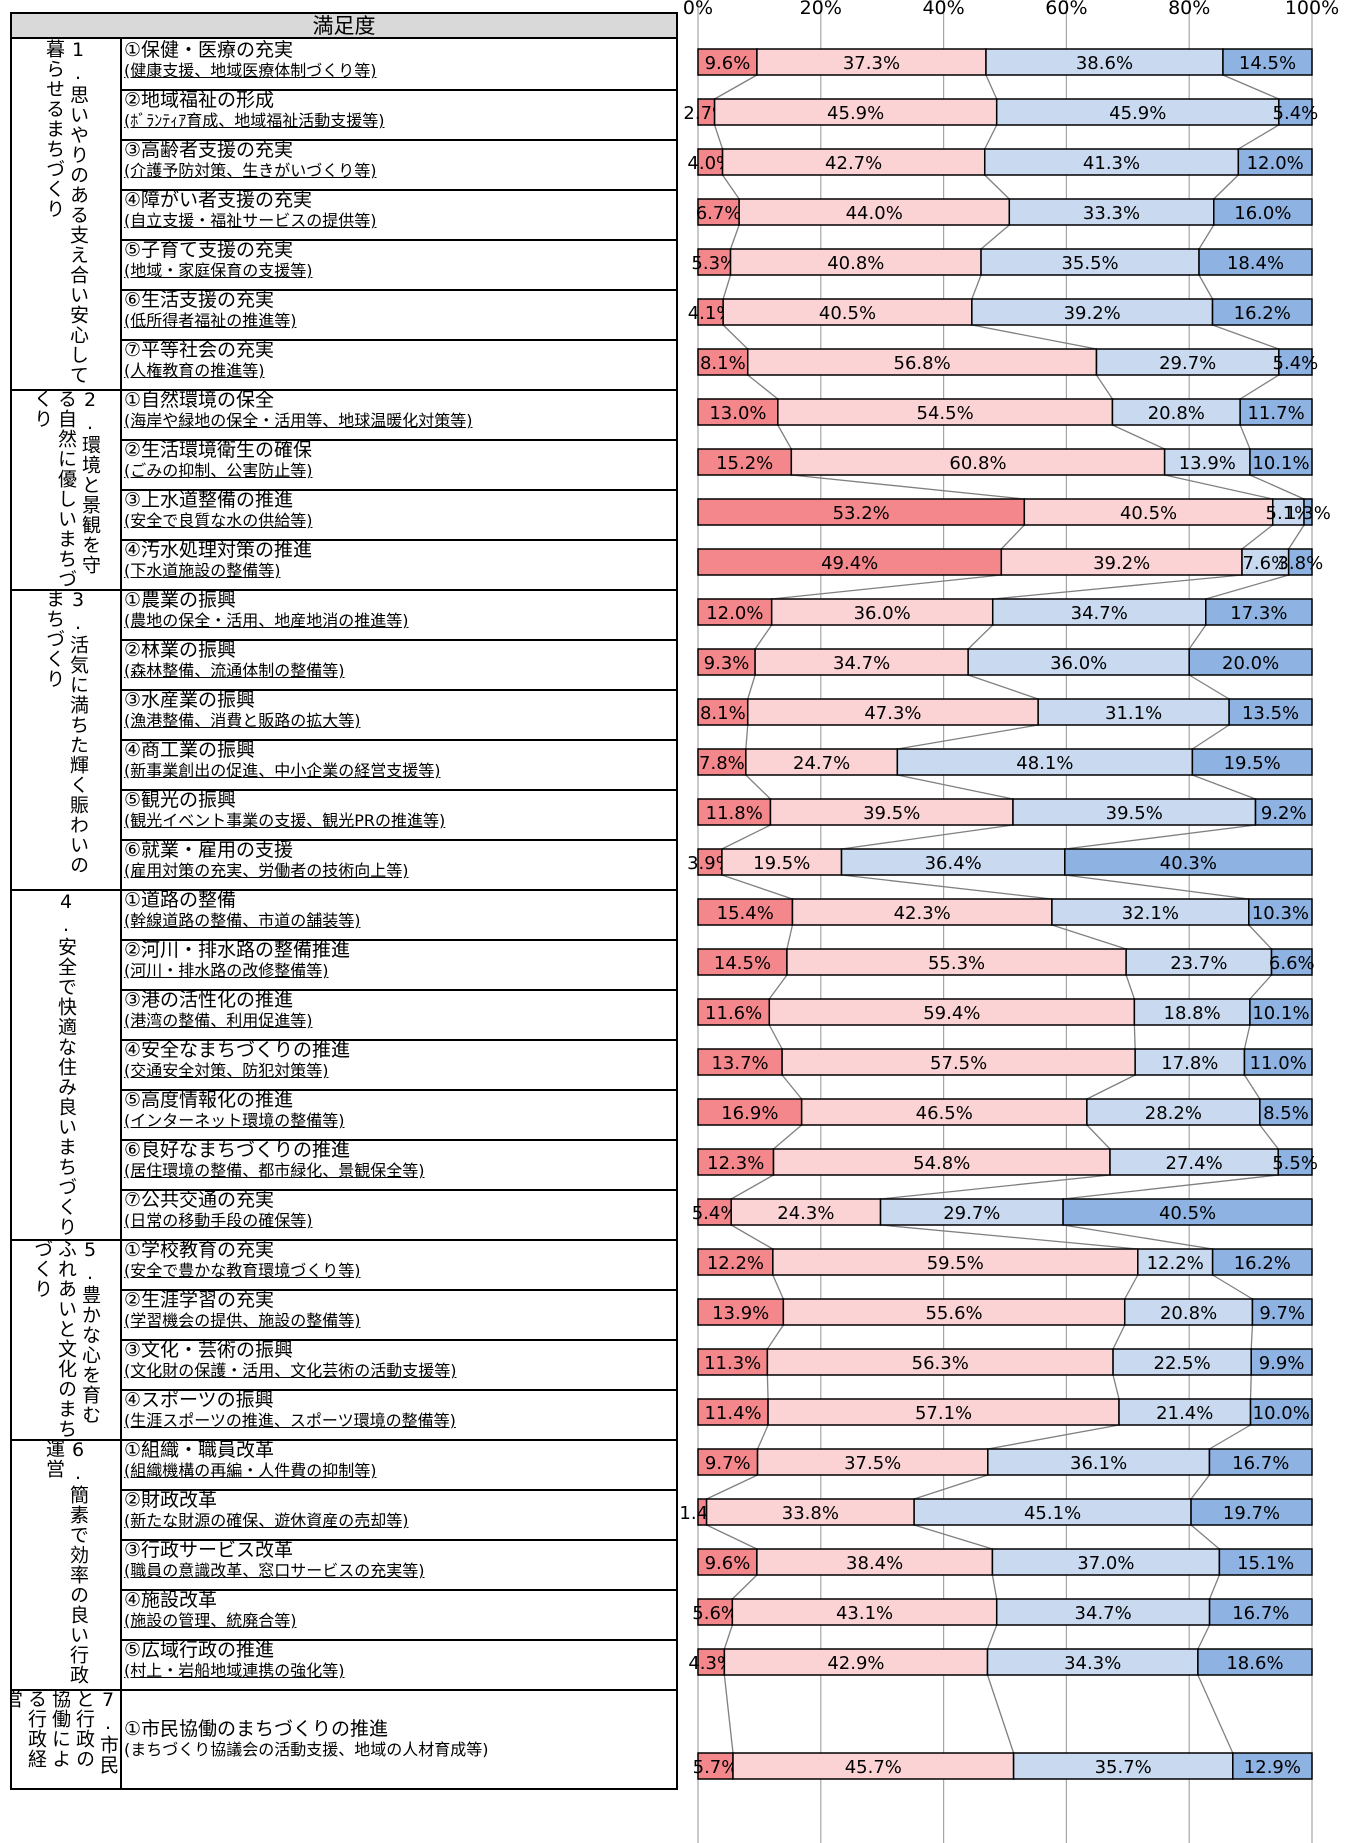 This screenshot has width=1356, height=1843. I want to click on item-description: (海岸や緑地の保全・活用等、地球温暖化対策等), so click(298, 420).